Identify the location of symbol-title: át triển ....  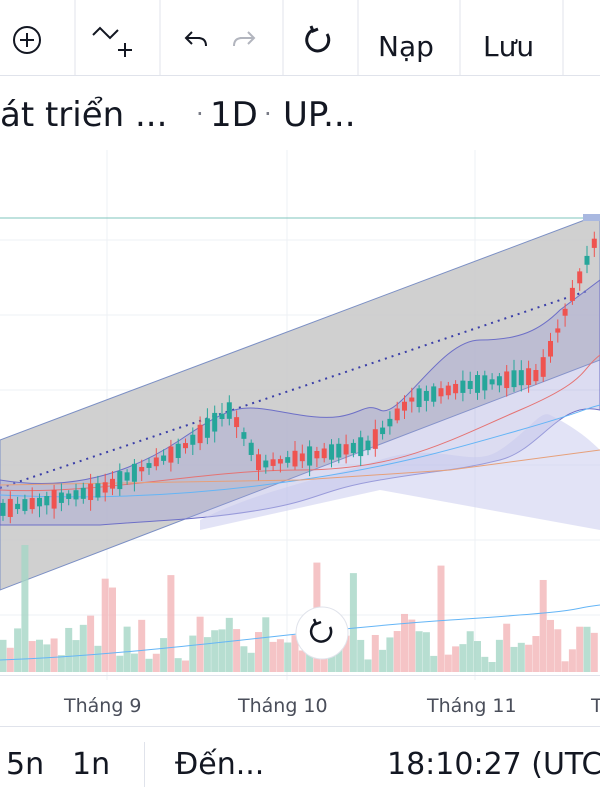
(84, 115).